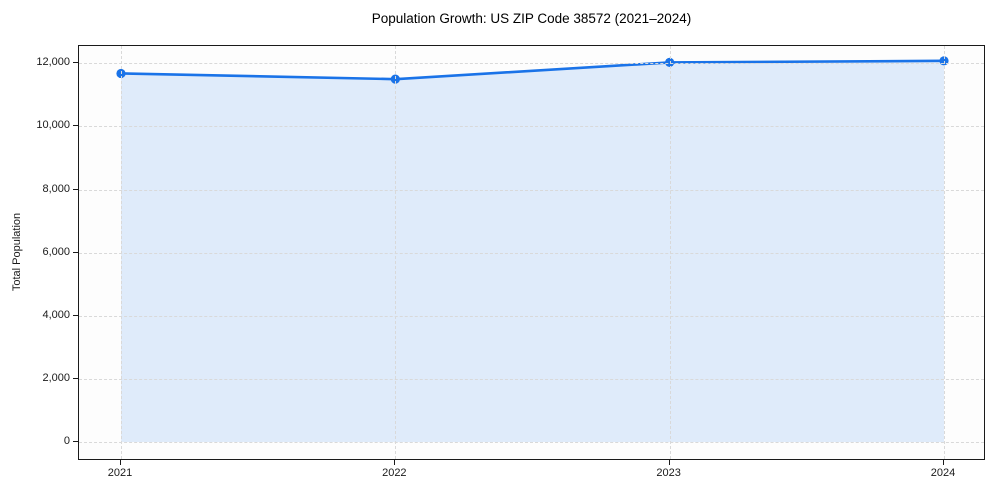 This screenshot has width=1000, height=500. What do you see at coordinates (668, 473) in the screenshot?
I see `x-tick-label: 2023` at bounding box center [668, 473].